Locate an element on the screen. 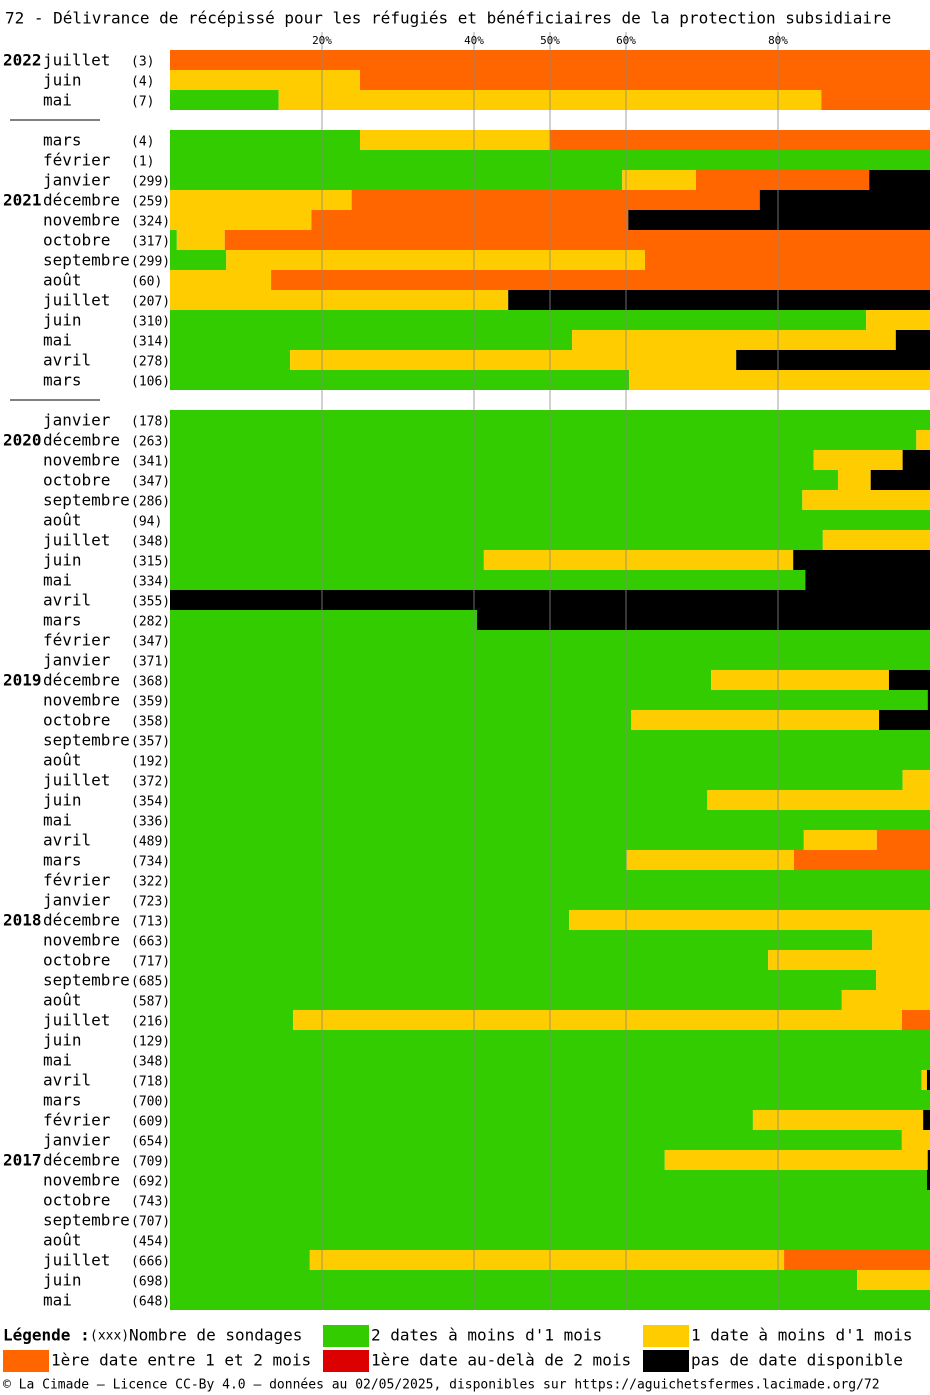  count-label: (666) is located at coordinates (150, 1262).